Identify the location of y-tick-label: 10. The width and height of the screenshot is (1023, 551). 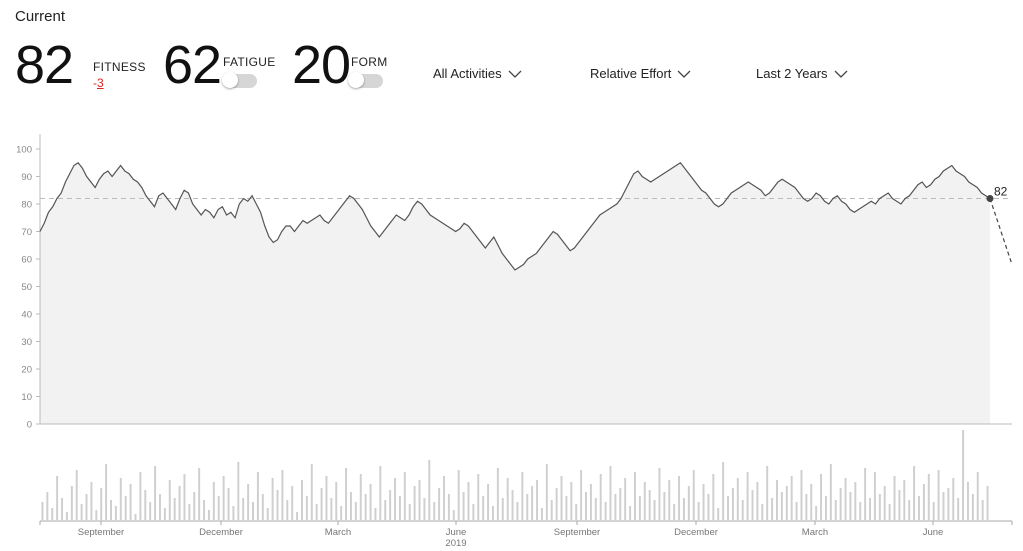
(26, 397).